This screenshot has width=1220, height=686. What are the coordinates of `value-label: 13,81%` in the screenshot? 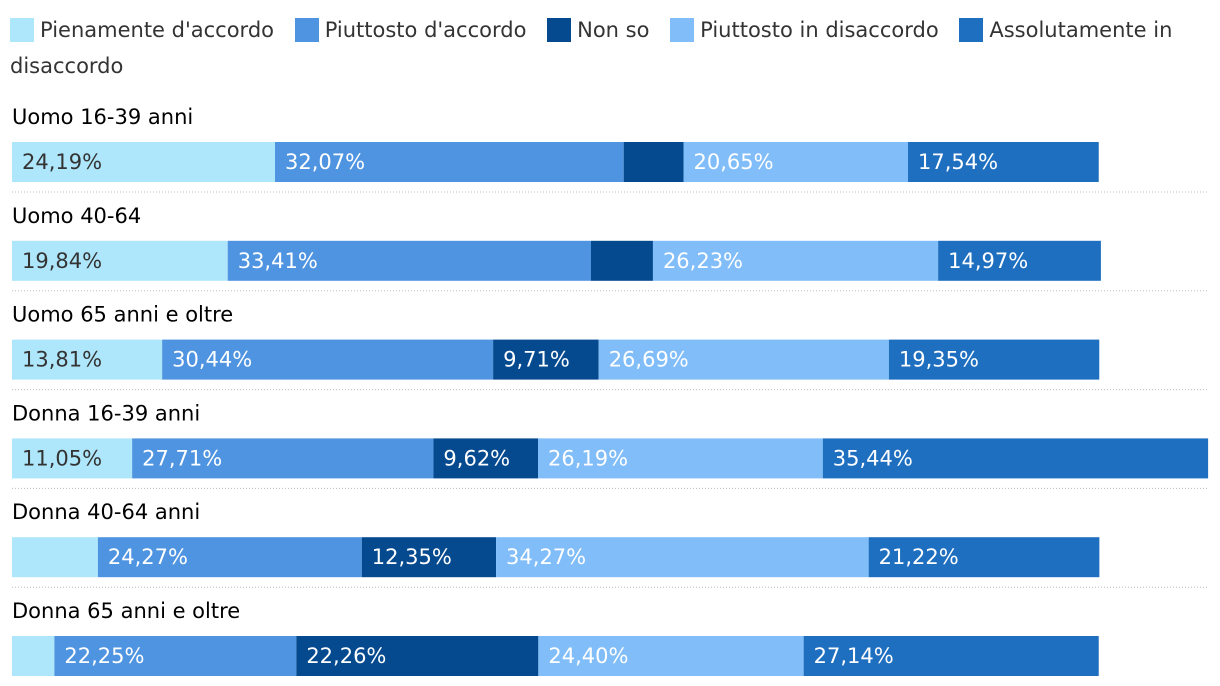 It's located at (62, 360).